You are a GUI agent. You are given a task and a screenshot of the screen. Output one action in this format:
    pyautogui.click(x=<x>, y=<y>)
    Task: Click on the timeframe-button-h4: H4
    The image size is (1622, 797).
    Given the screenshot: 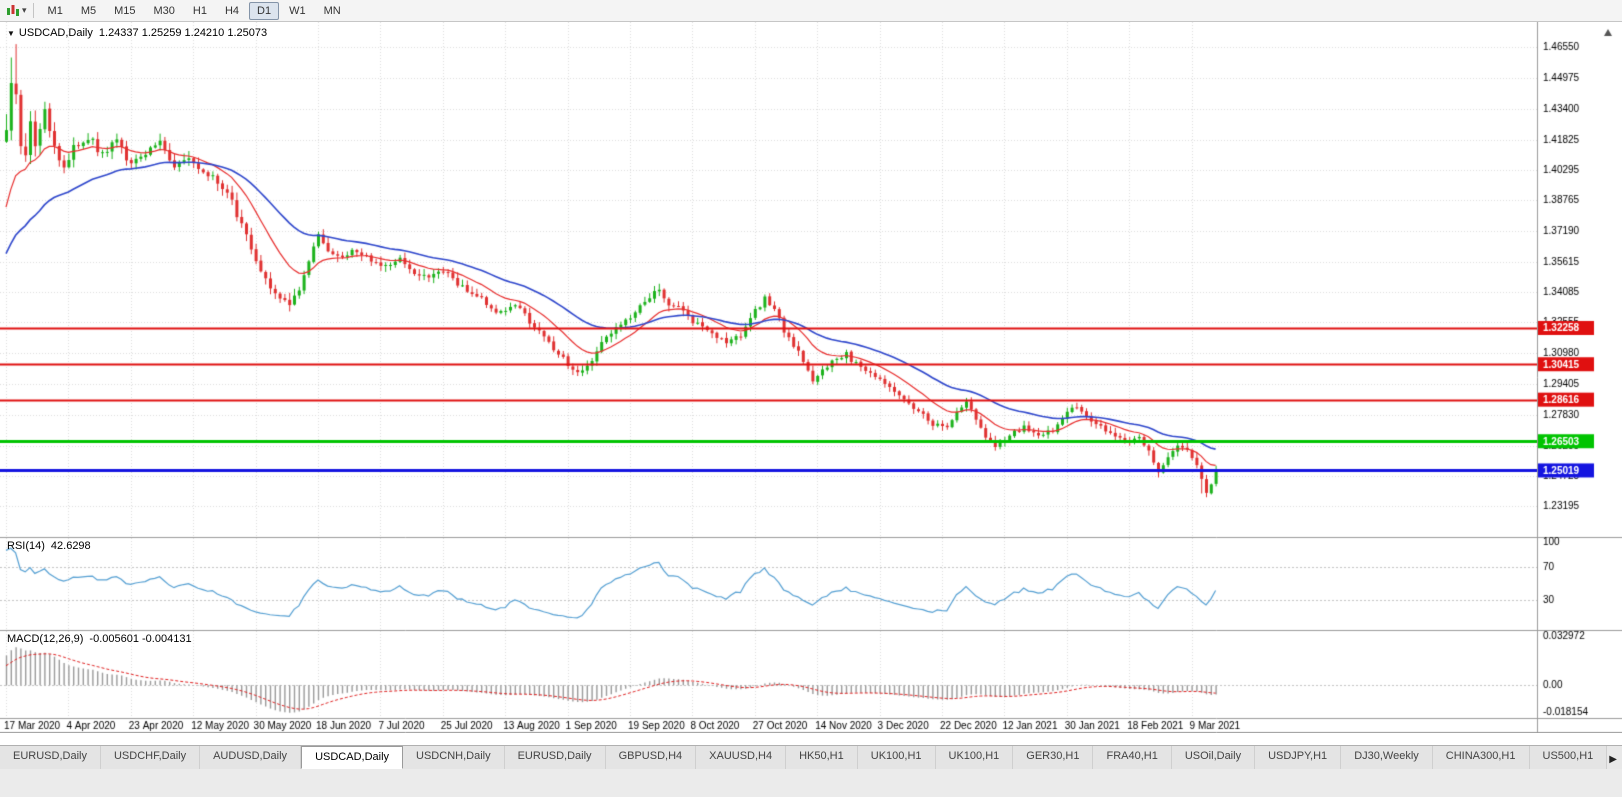 What is the action you would take?
    pyautogui.click(x=232, y=10)
    